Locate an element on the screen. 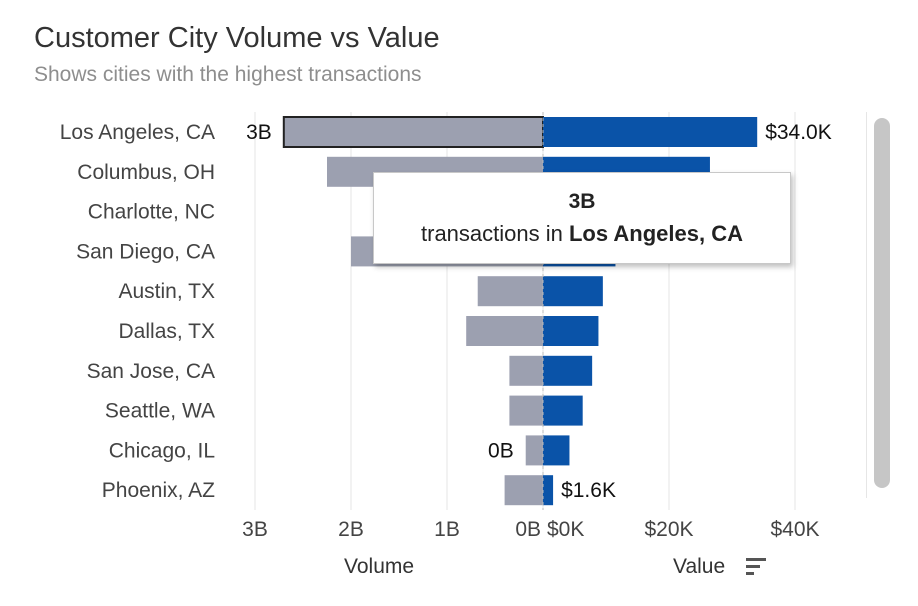  tooltip-text: transactions in Los Angeles, CA is located at coordinates (582, 234).